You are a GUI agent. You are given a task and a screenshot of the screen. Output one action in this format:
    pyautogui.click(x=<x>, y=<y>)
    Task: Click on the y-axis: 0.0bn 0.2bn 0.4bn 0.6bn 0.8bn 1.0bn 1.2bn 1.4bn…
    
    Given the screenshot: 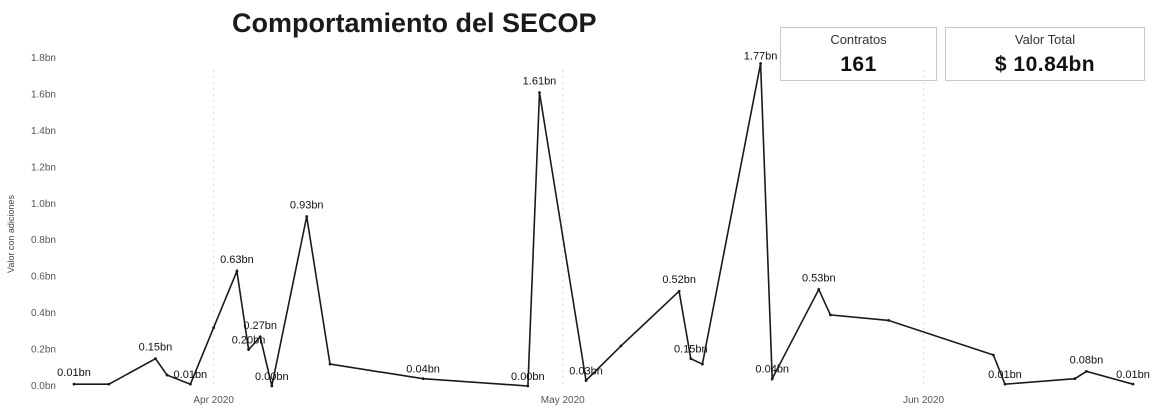 What is the action you would take?
    pyautogui.click(x=43, y=222)
    